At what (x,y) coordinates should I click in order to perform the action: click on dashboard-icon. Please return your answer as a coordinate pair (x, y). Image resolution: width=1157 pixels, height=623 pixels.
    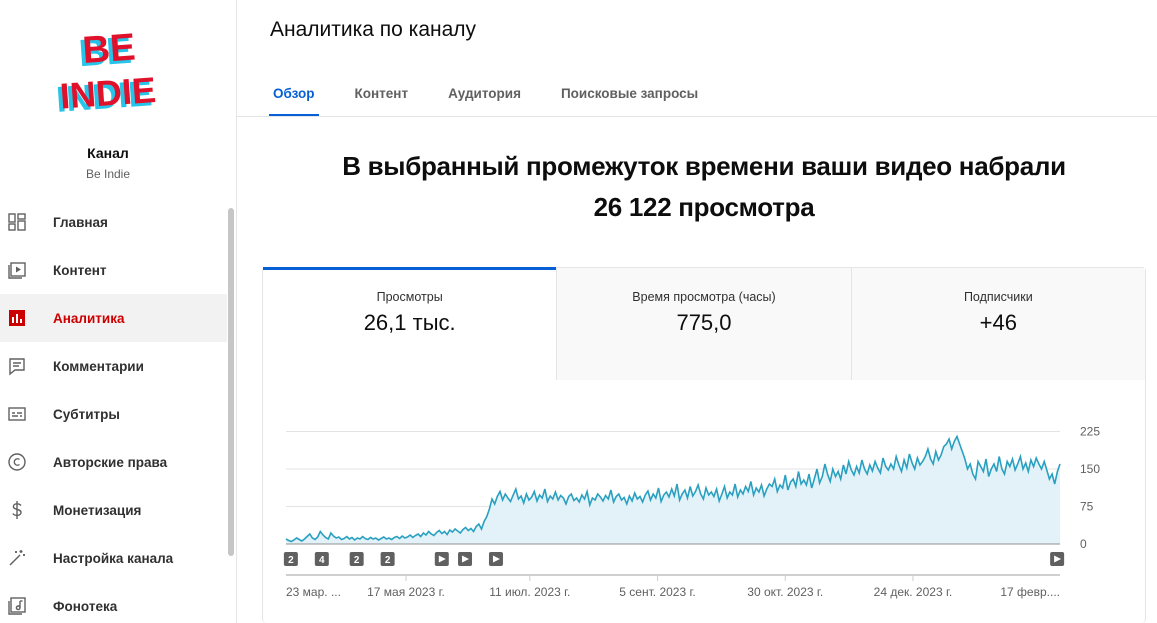
    Looking at the image, I should click on (17, 222).